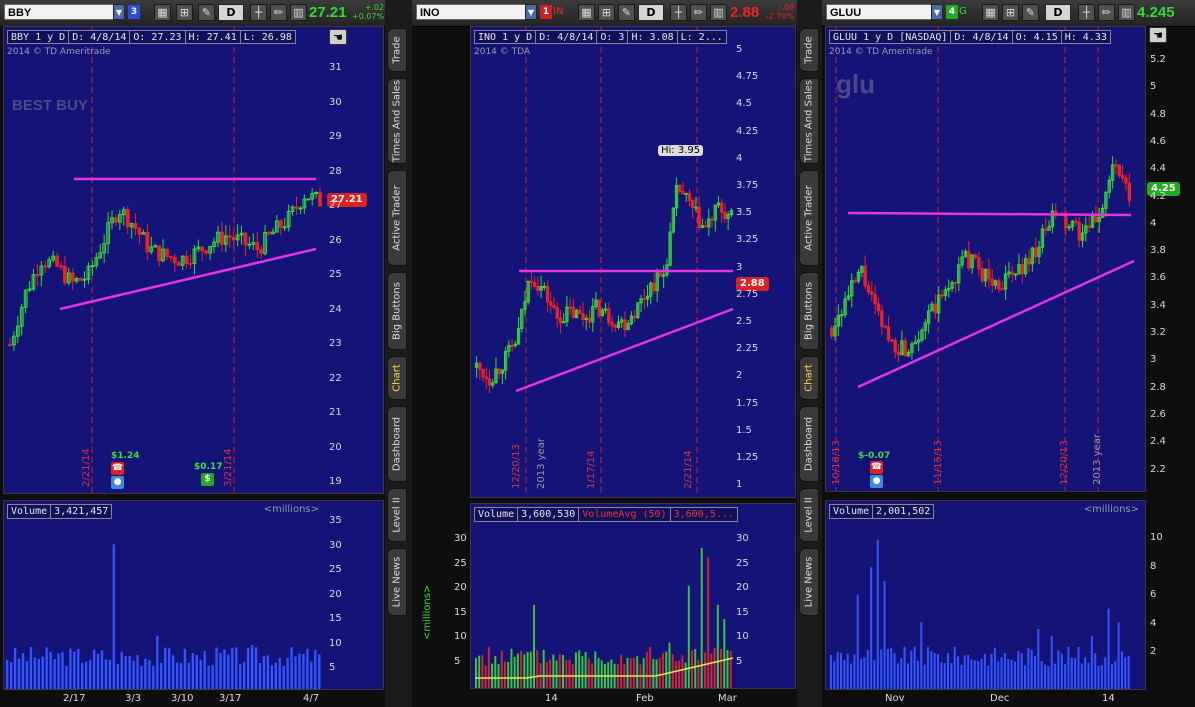 The height and width of the screenshot is (707, 1195). I want to click on y-tick-label: 10, so click(335, 643).